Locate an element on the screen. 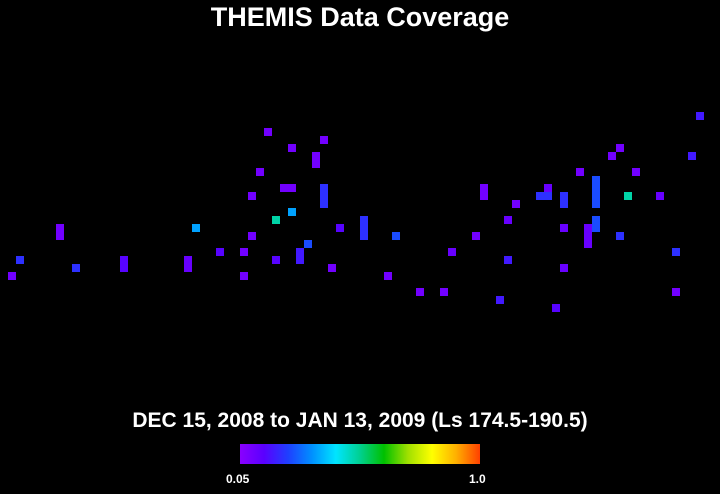 This screenshot has width=720, height=494. colorbar-min-label: 0.05 is located at coordinates (238, 479).